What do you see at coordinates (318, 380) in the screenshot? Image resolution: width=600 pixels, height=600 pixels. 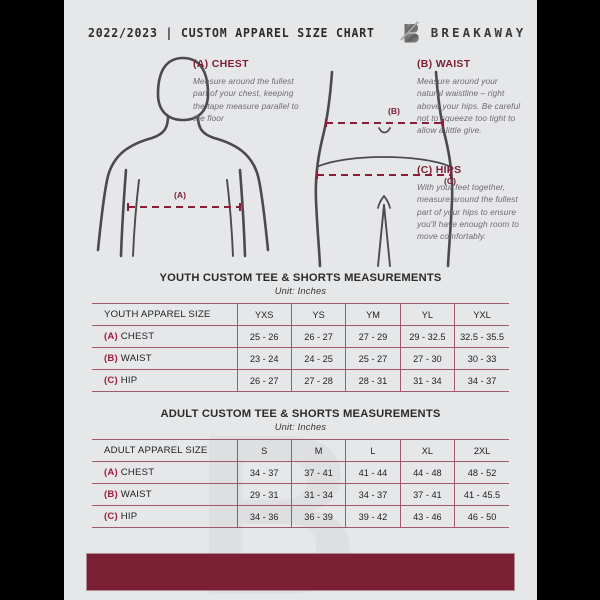 I see `youth-cell-2-1: 27 - 28` at bounding box center [318, 380].